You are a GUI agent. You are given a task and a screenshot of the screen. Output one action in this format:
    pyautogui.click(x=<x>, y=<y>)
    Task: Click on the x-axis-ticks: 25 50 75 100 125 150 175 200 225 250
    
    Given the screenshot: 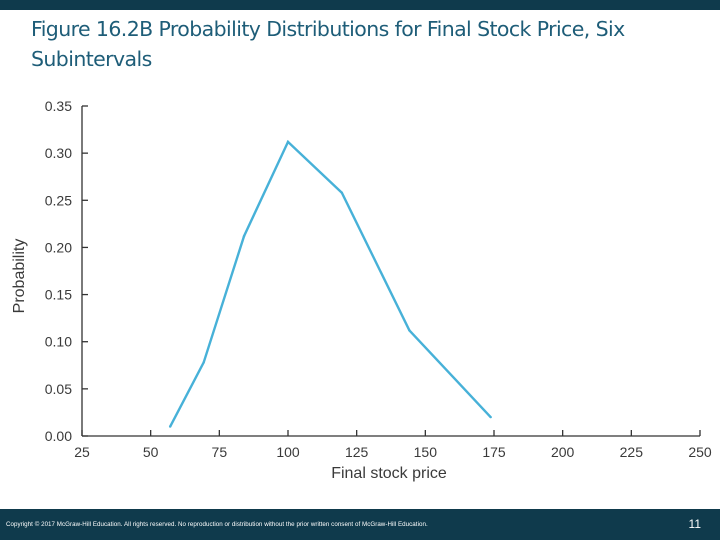 What is the action you would take?
    pyautogui.click(x=393, y=445)
    